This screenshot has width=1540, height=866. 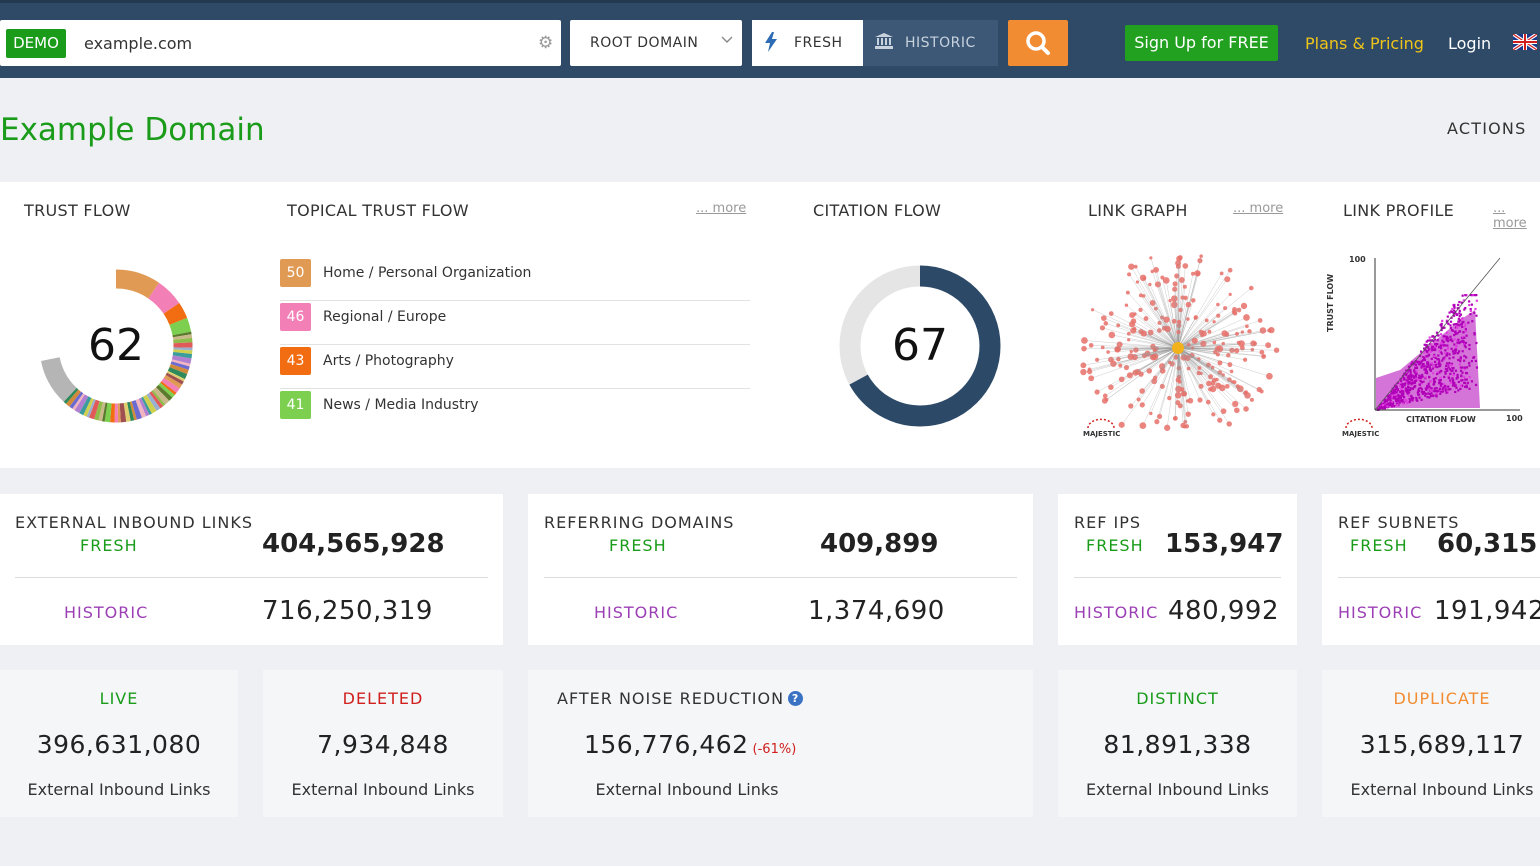 I want to click on search-input, so click(x=304, y=43).